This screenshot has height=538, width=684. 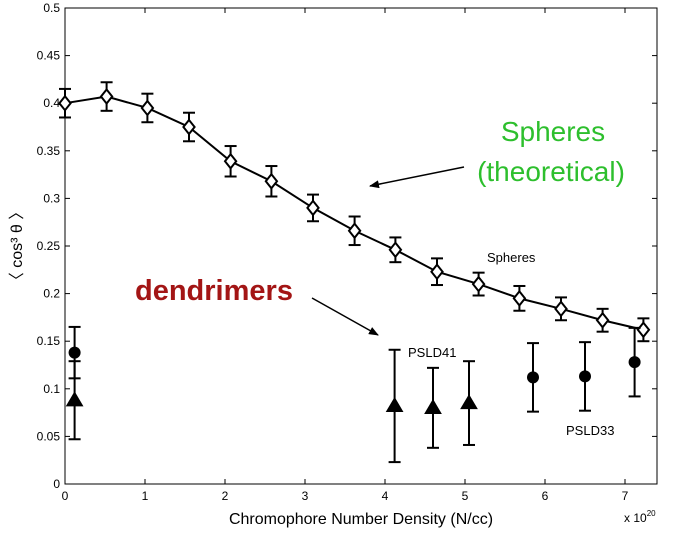 What do you see at coordinates (145, 496) in the screenshot?
I see `x-tick-label: 1` at bounding box center [145, 496].